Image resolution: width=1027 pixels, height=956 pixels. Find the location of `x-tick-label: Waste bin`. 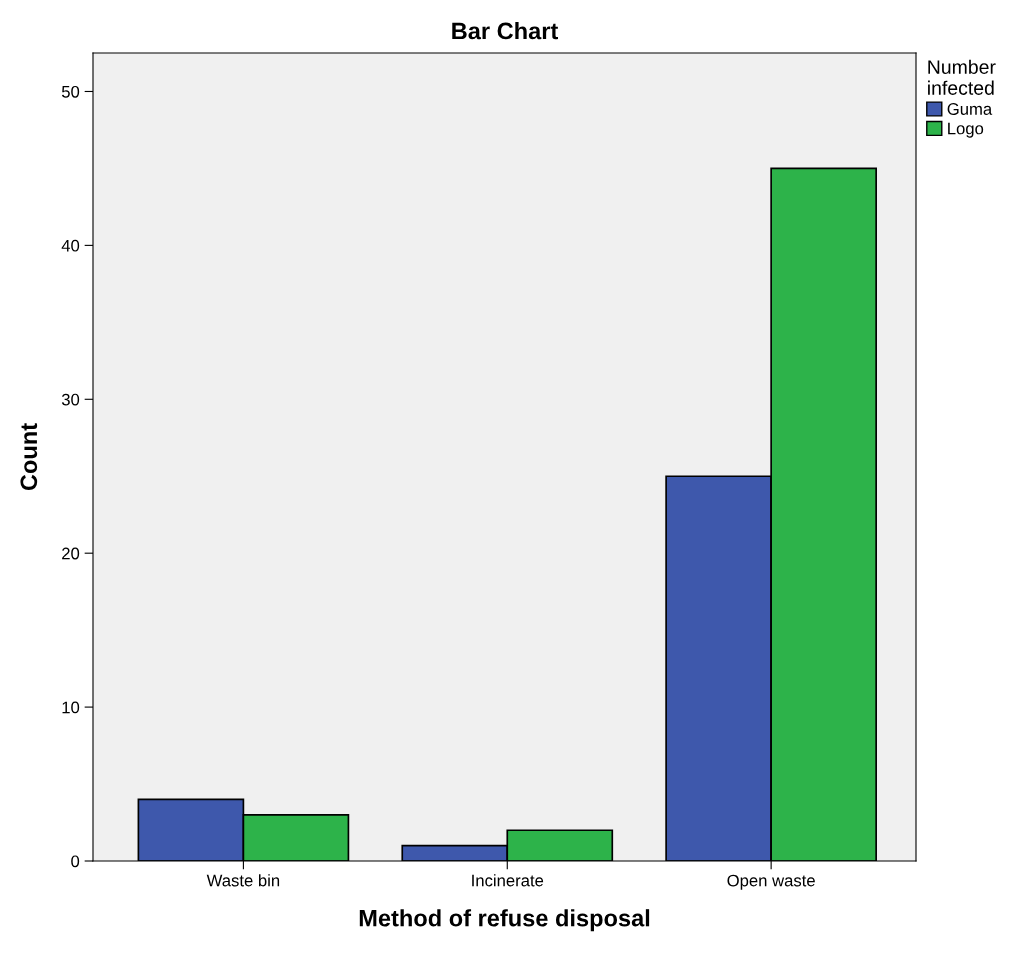

x-tick-label: Waste bin is located at coordinates (243, 880).